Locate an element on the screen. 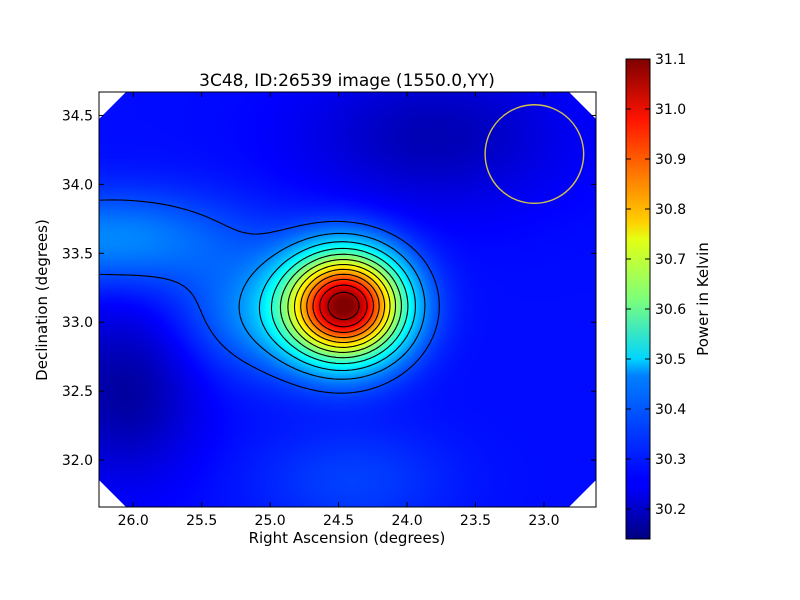  colorbar-tick-label: 30.4 is located at coordinates (670, 410).